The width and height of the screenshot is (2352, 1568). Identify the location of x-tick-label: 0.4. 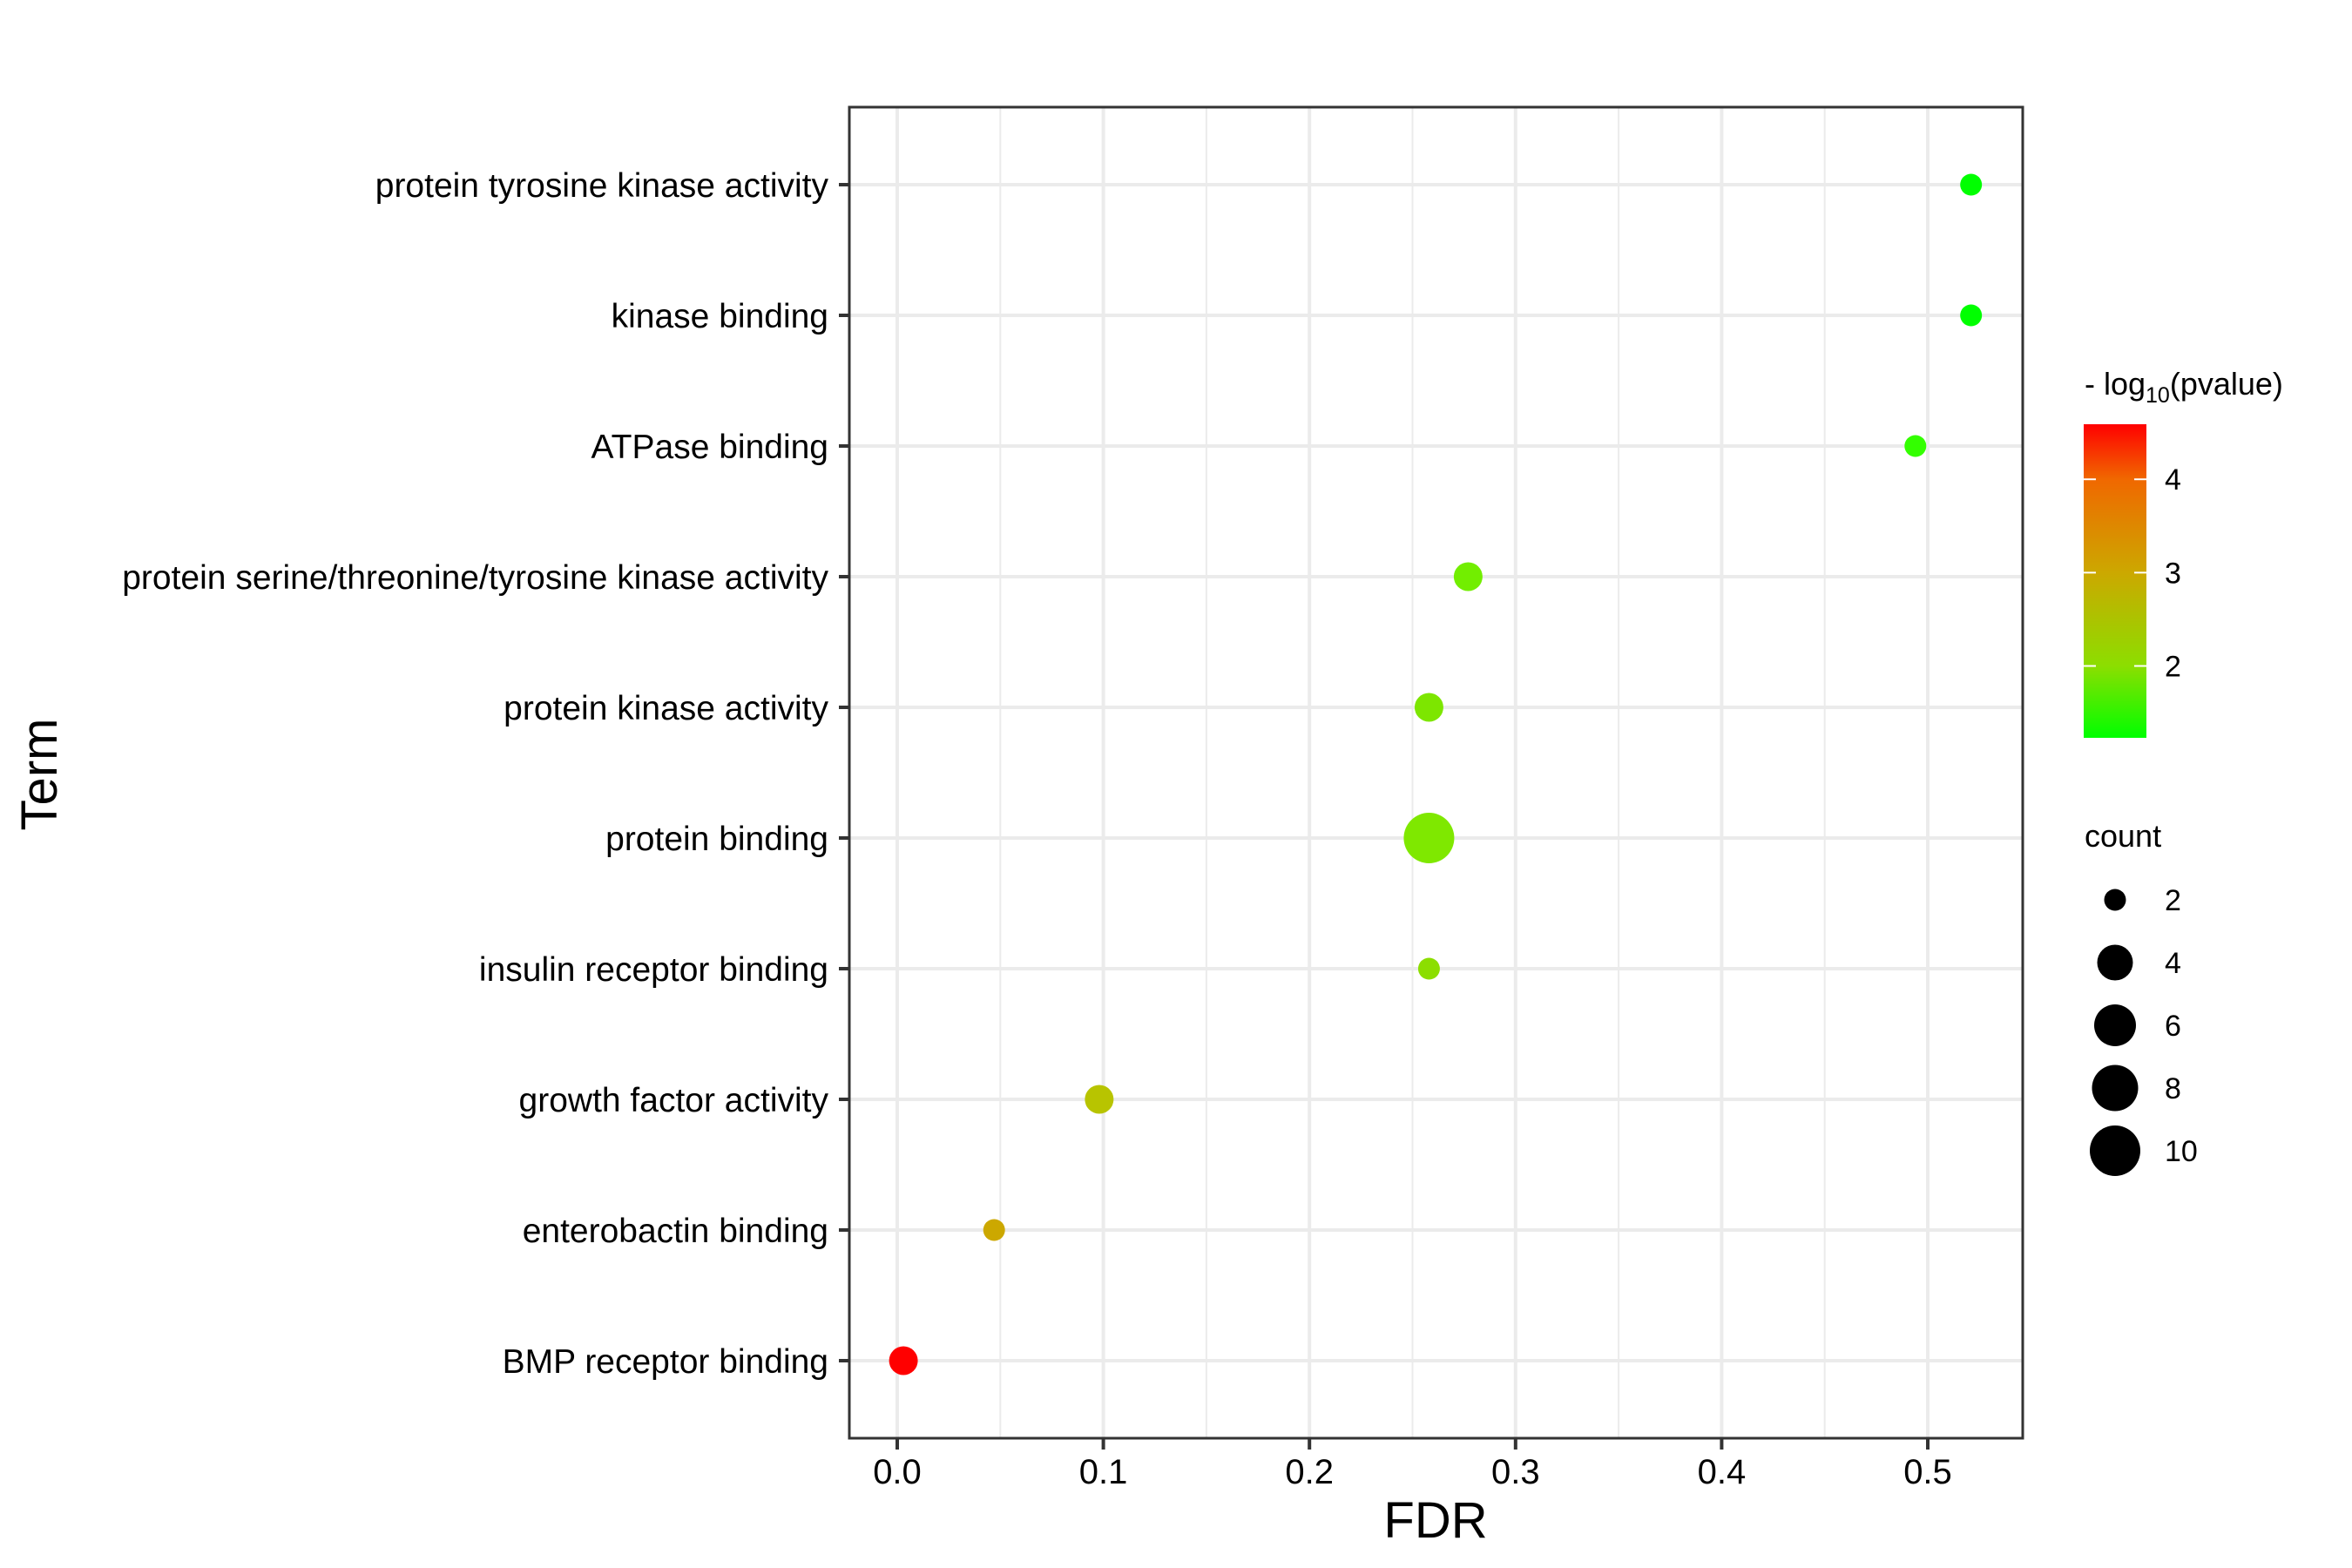
(1723, 1472).